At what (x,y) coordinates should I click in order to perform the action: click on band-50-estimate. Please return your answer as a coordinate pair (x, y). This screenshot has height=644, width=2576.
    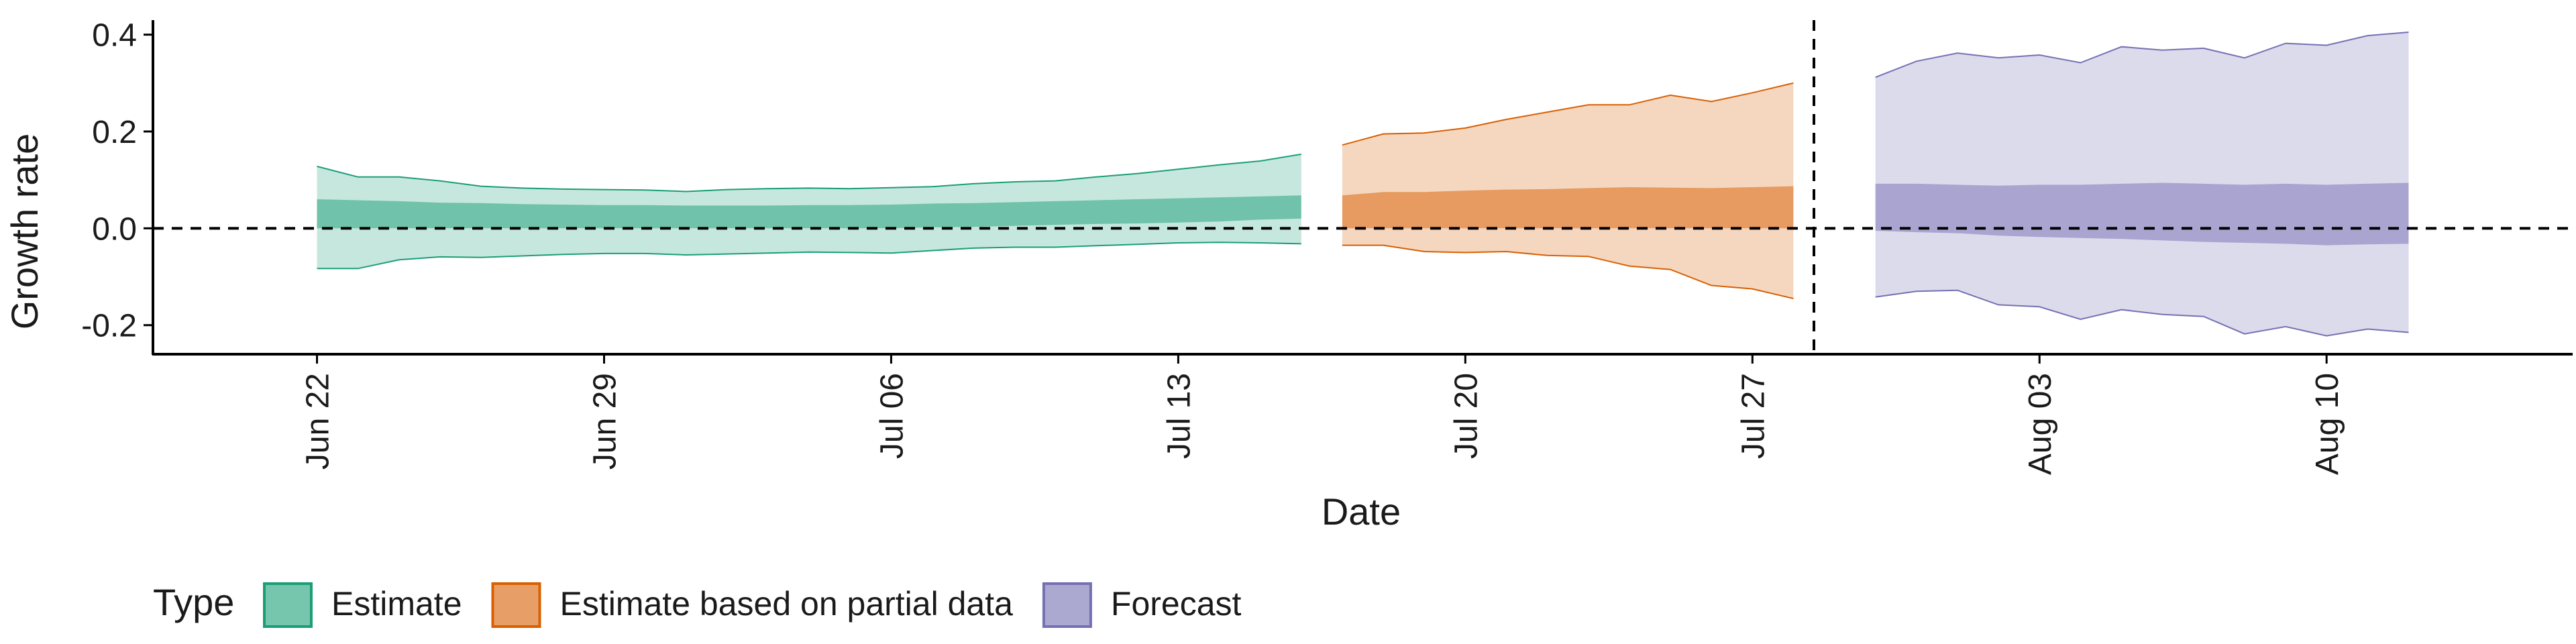
    Looking at the image, I should click on (809, 212).